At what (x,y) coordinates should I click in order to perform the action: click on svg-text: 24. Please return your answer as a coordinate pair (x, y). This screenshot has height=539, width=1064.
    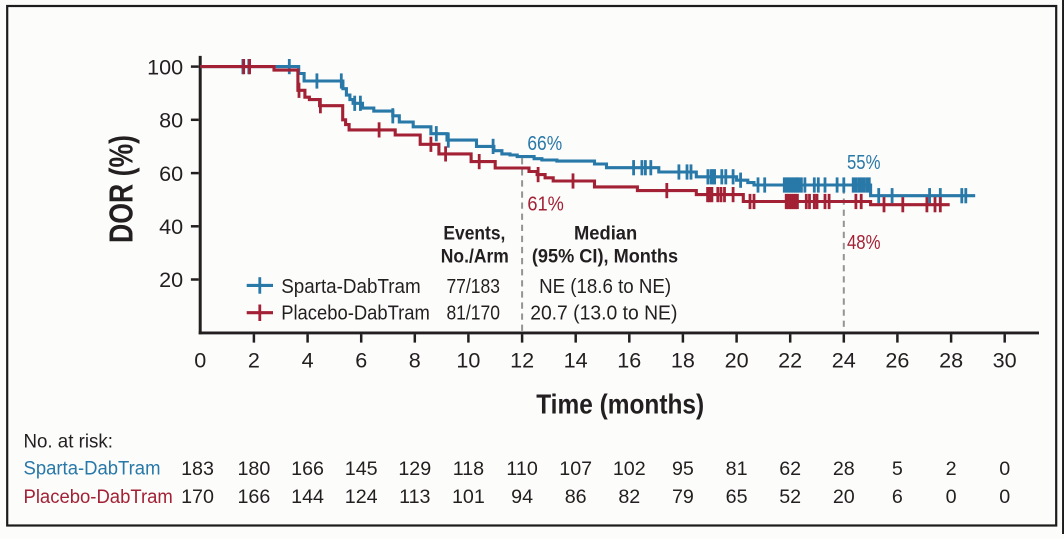
    Looking at the image, I should click on (844, 360).